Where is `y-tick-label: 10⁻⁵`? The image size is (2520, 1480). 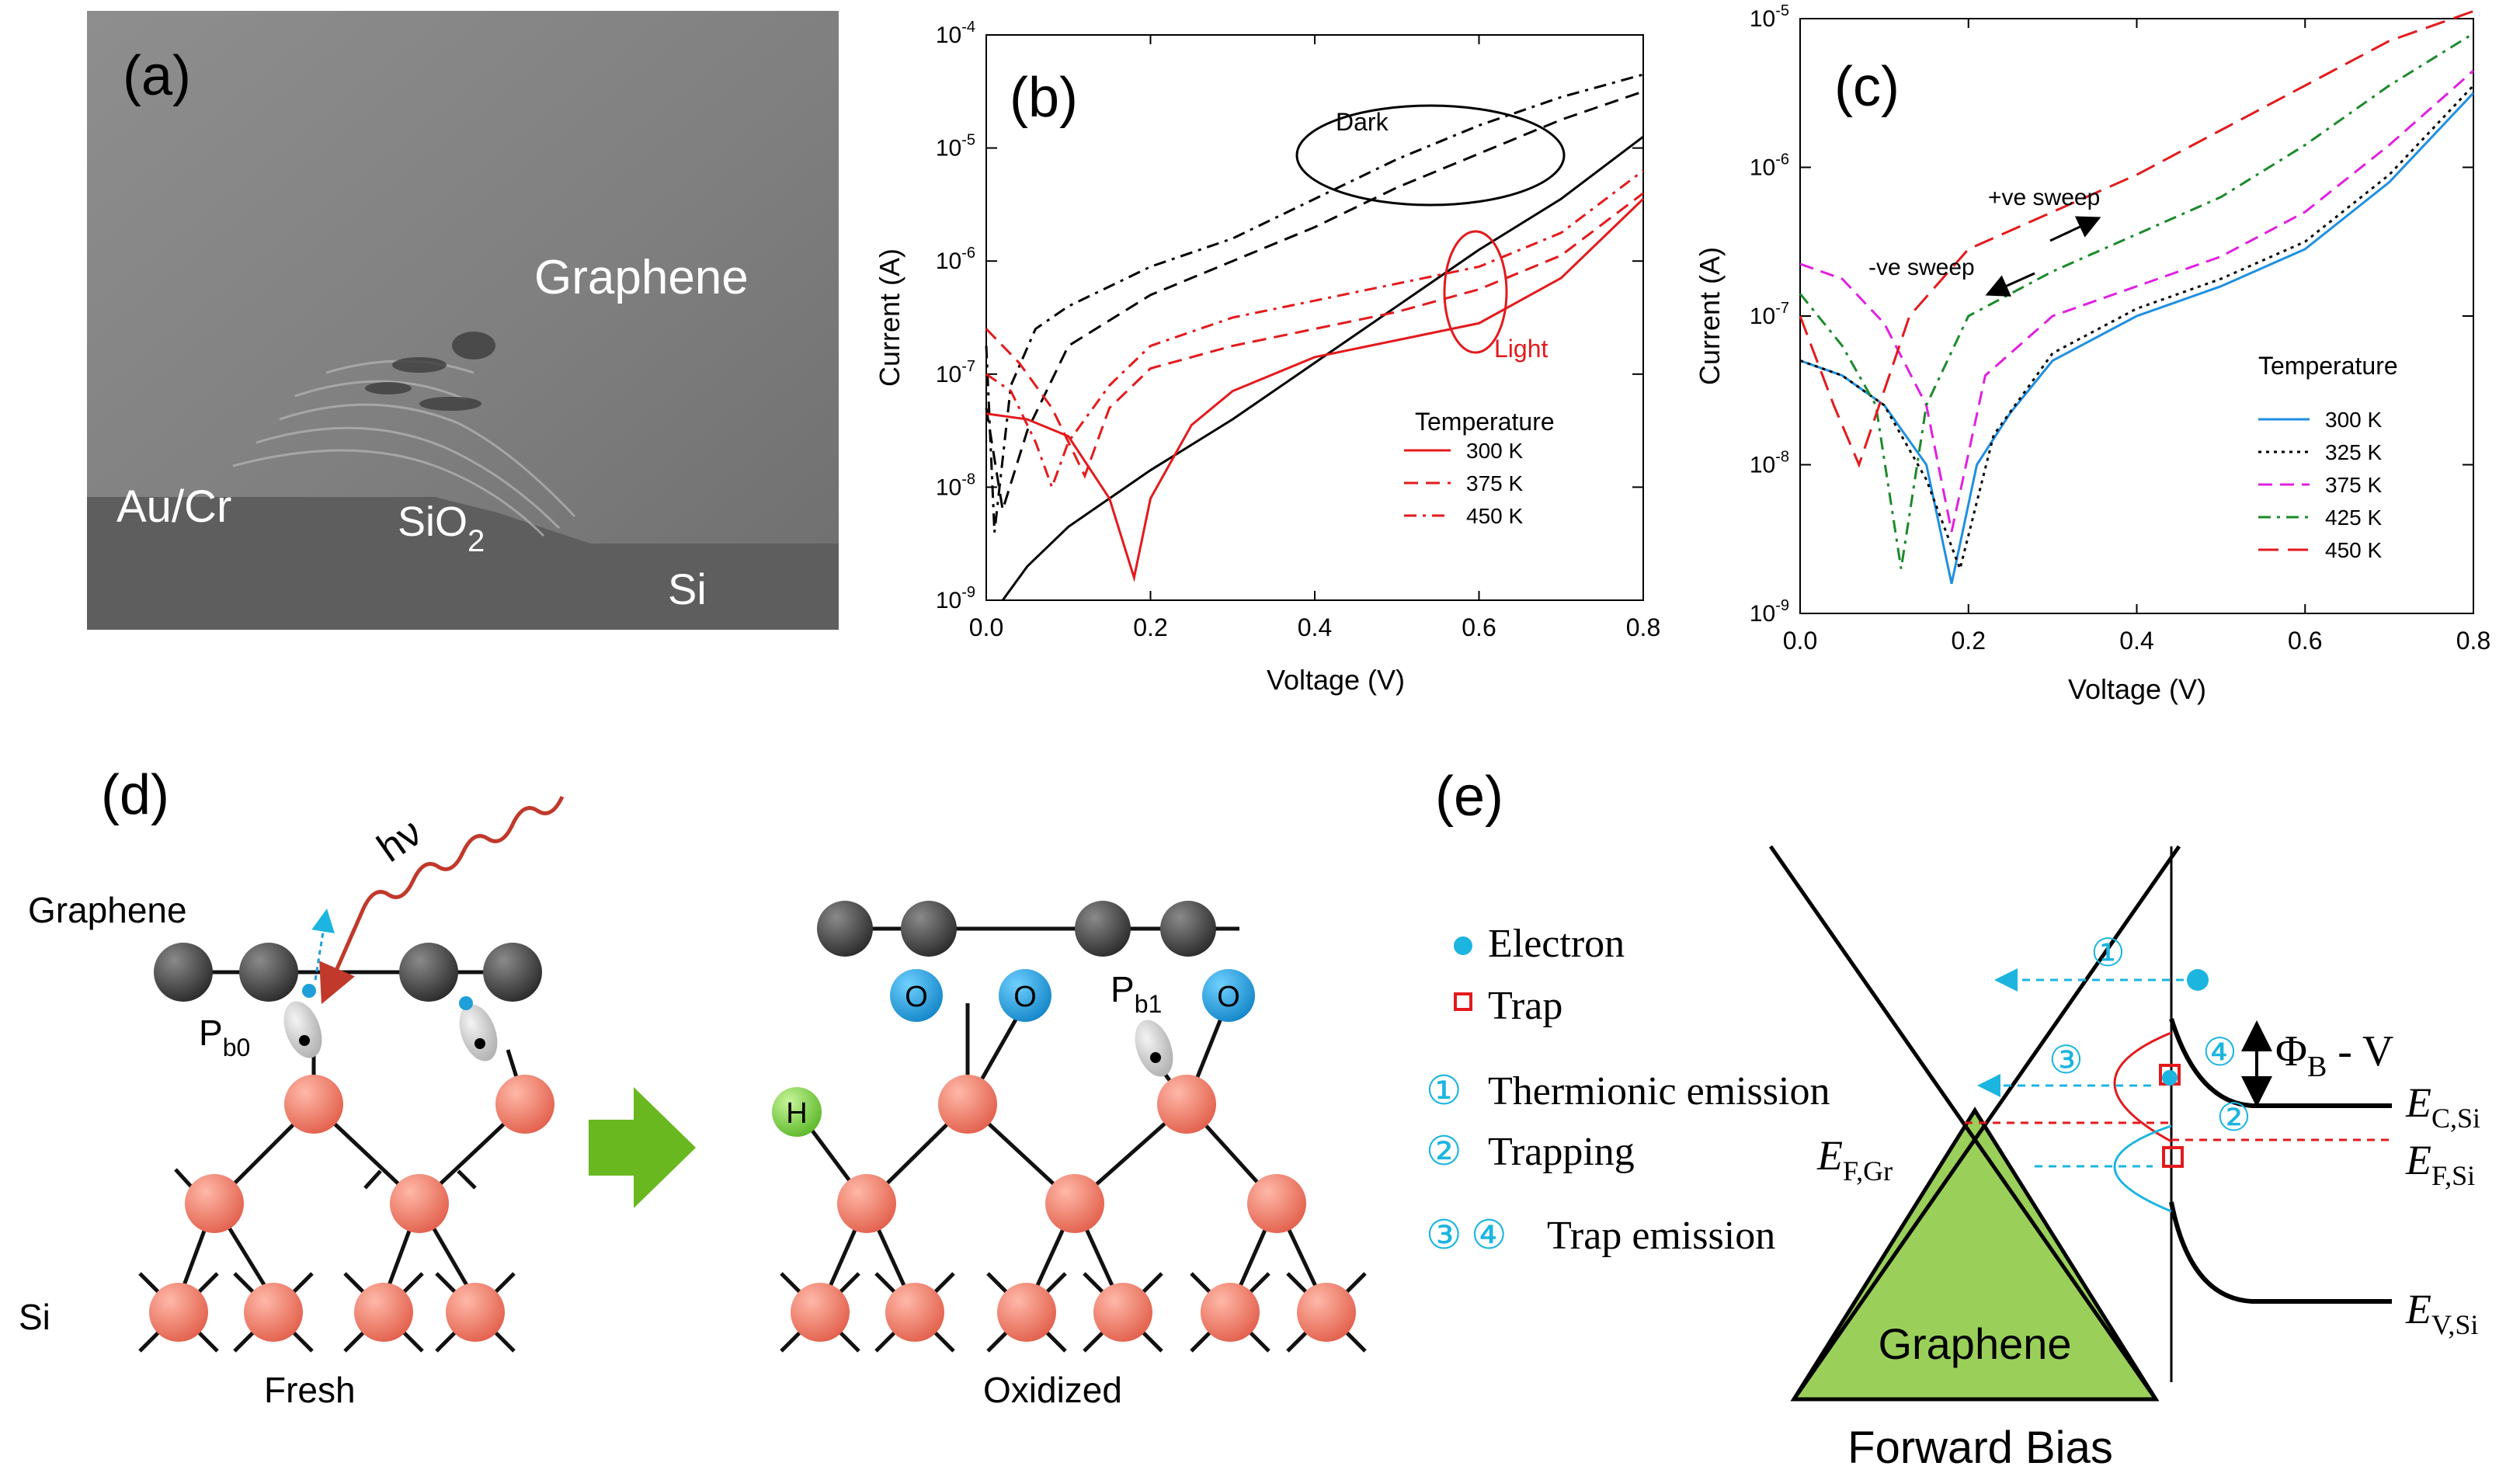
y-tick-label: 10⁻⁵ is located at coordinates (956, 147).